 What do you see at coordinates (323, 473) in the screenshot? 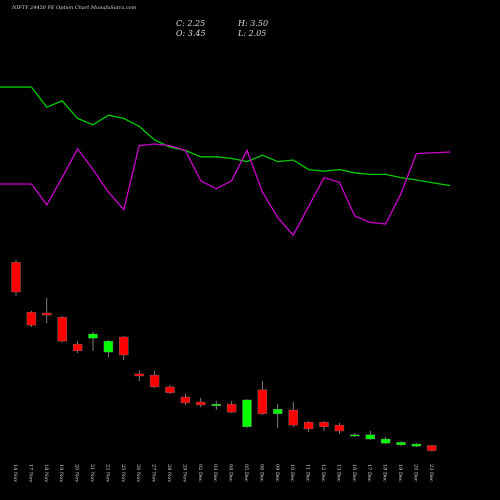
I see `x-tick-label: 12 Dec` at bounding box center [323, 473].